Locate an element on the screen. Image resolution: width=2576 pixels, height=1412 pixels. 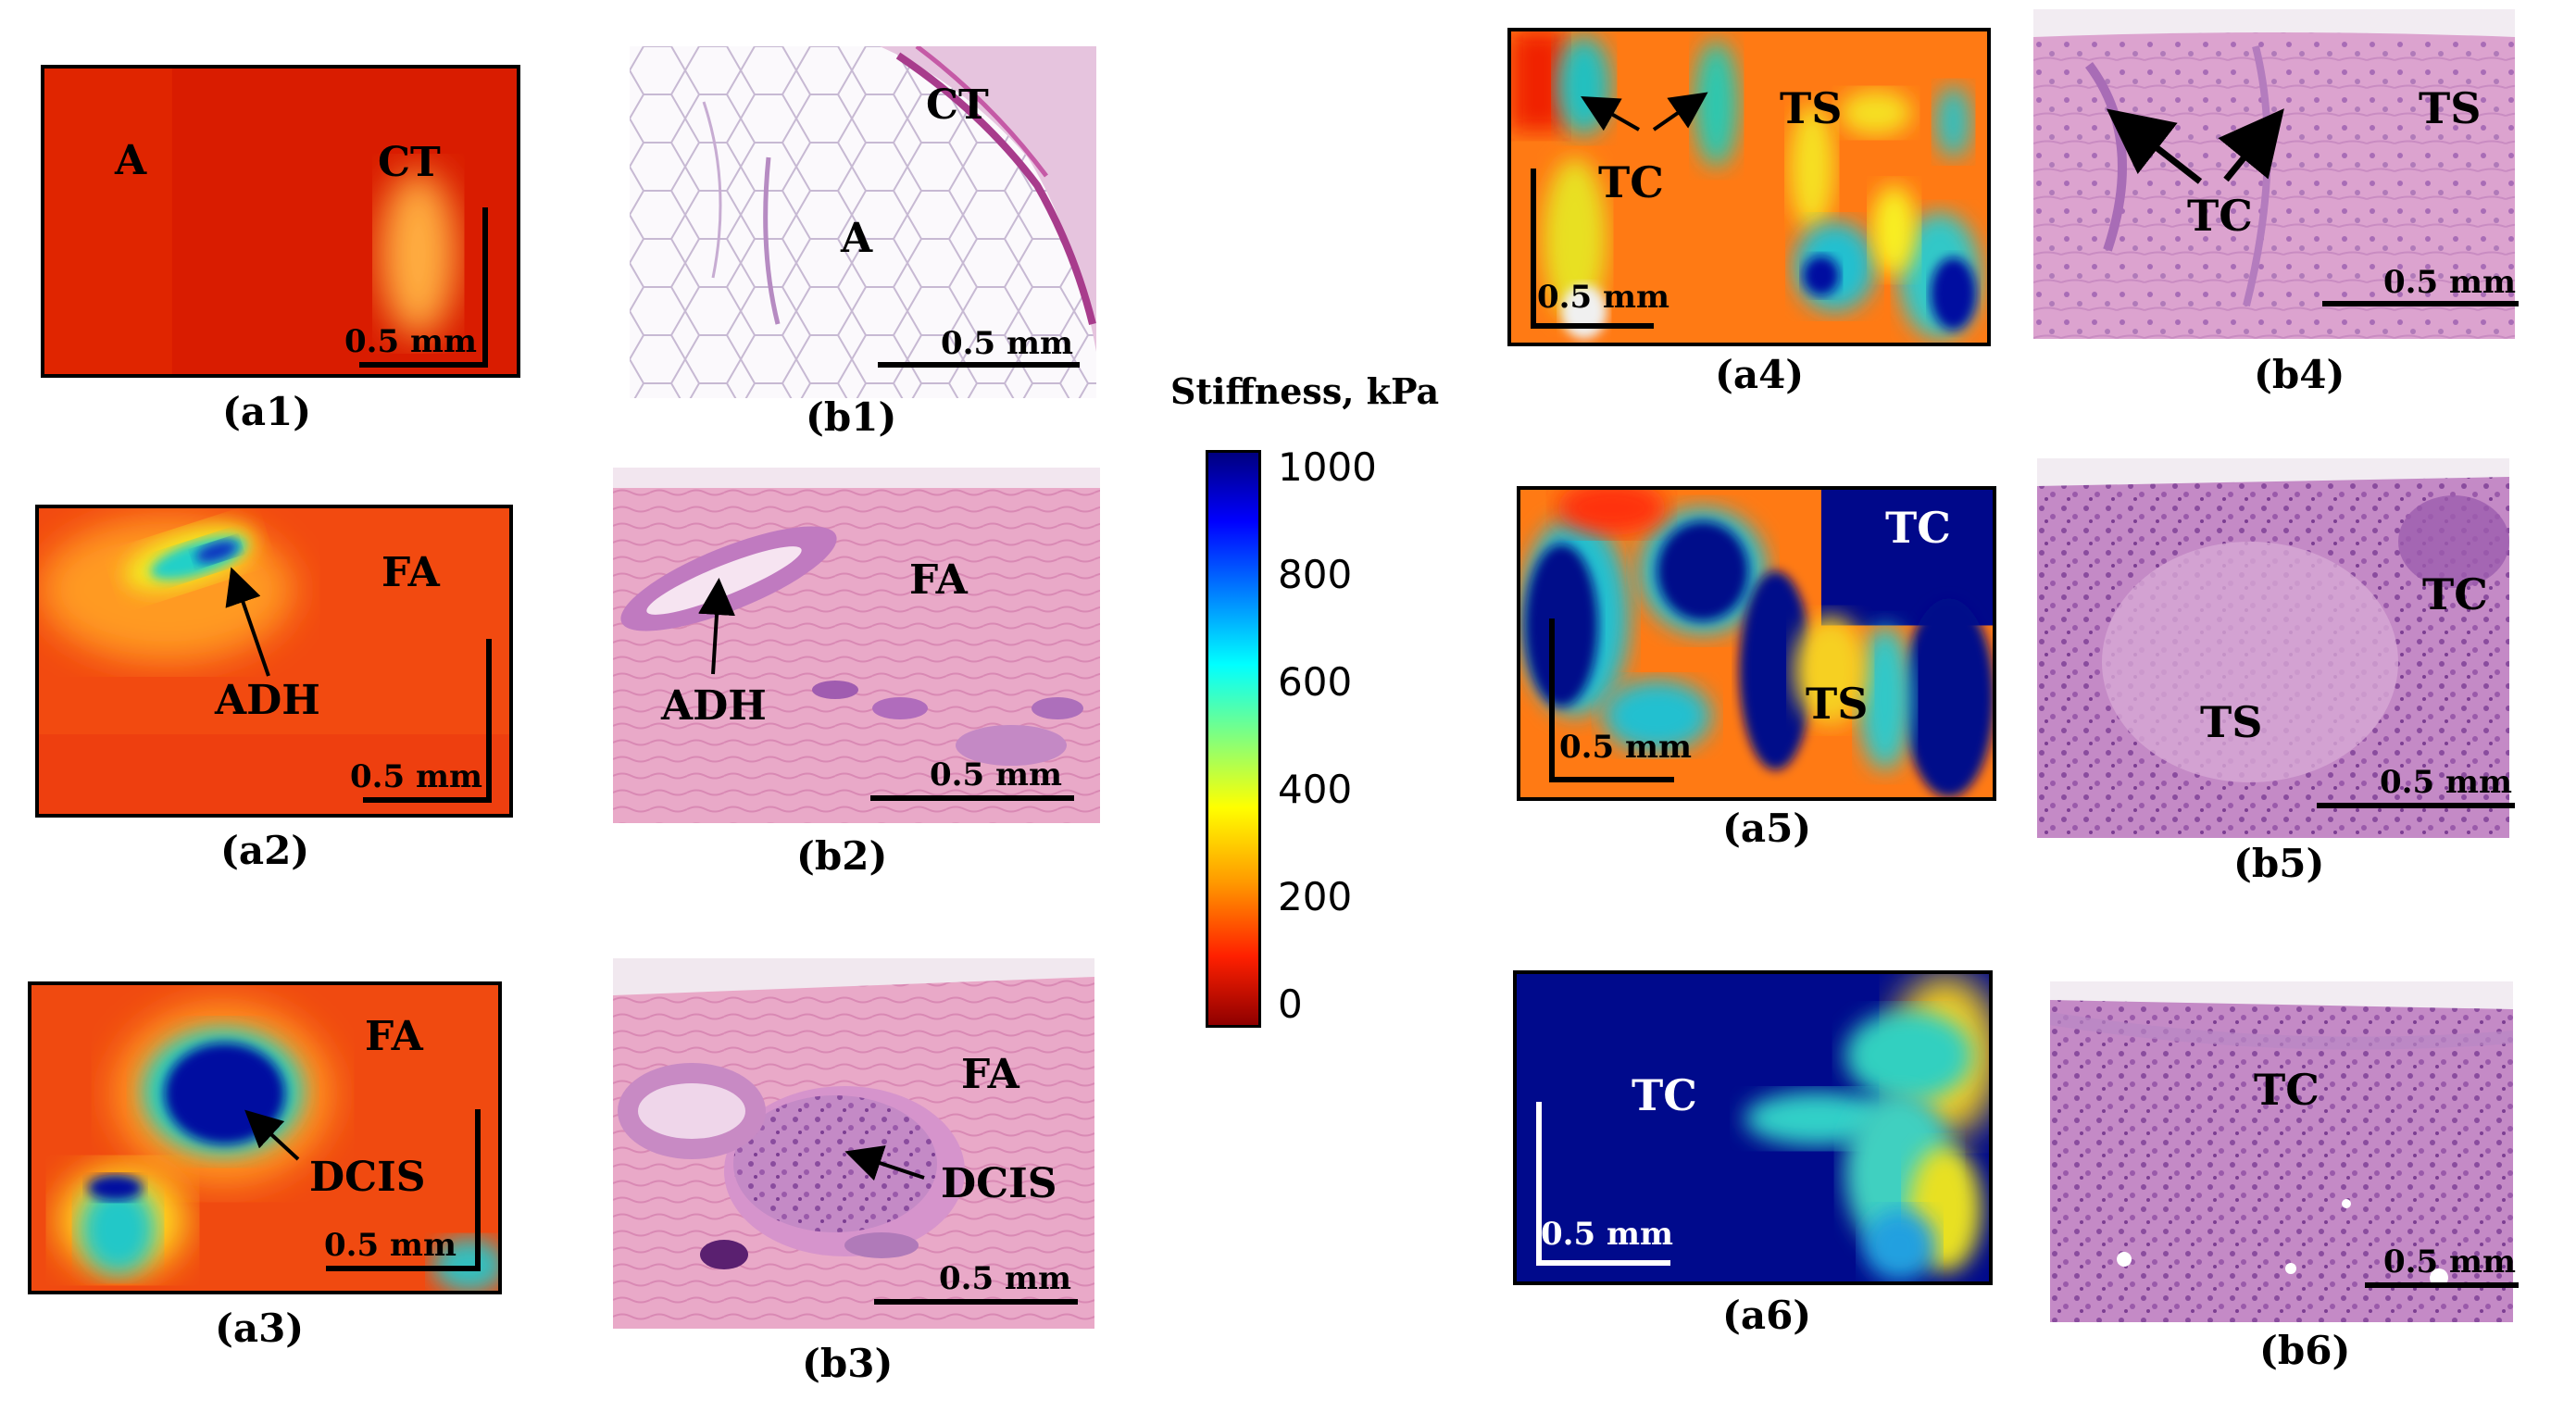
colorbar is located at coordinates (1233, 739).